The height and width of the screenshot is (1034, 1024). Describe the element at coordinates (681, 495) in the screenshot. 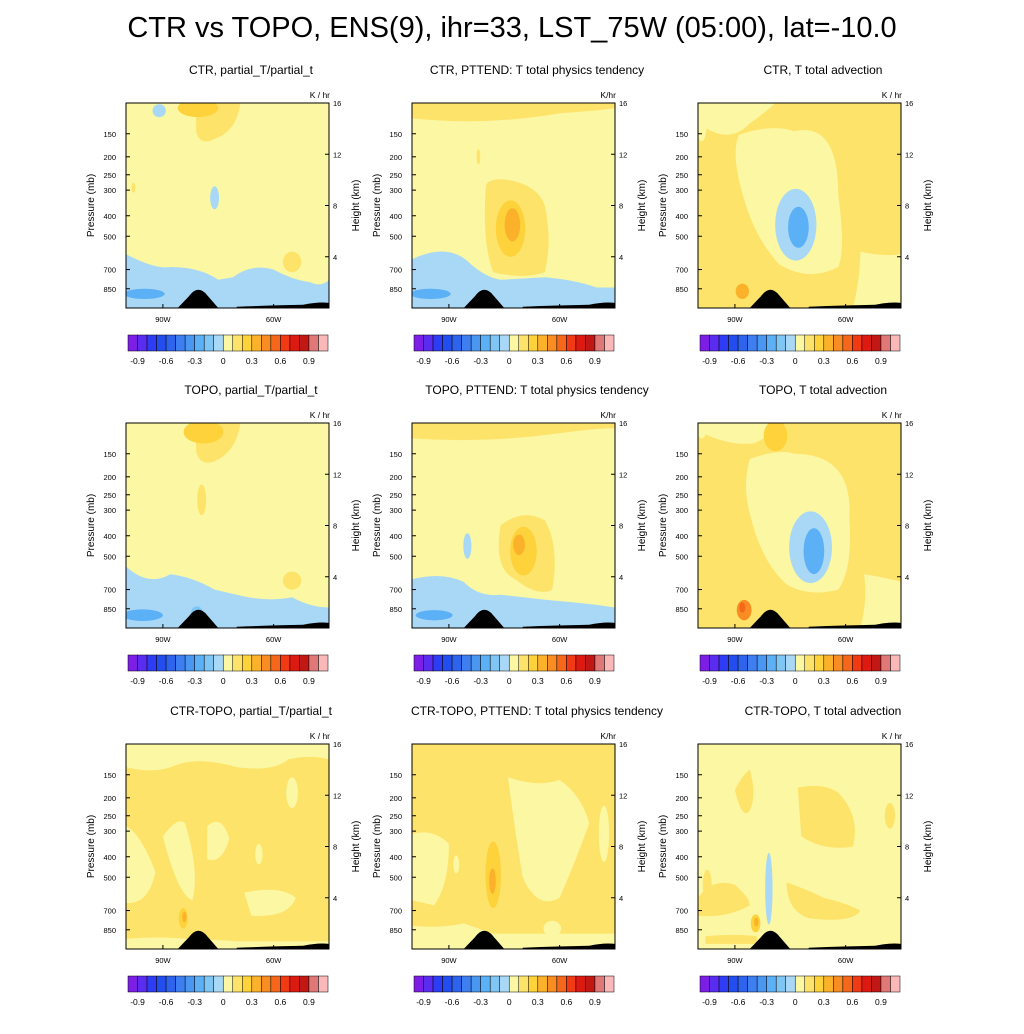

I see `pressure-tick-label: 250` at that location.